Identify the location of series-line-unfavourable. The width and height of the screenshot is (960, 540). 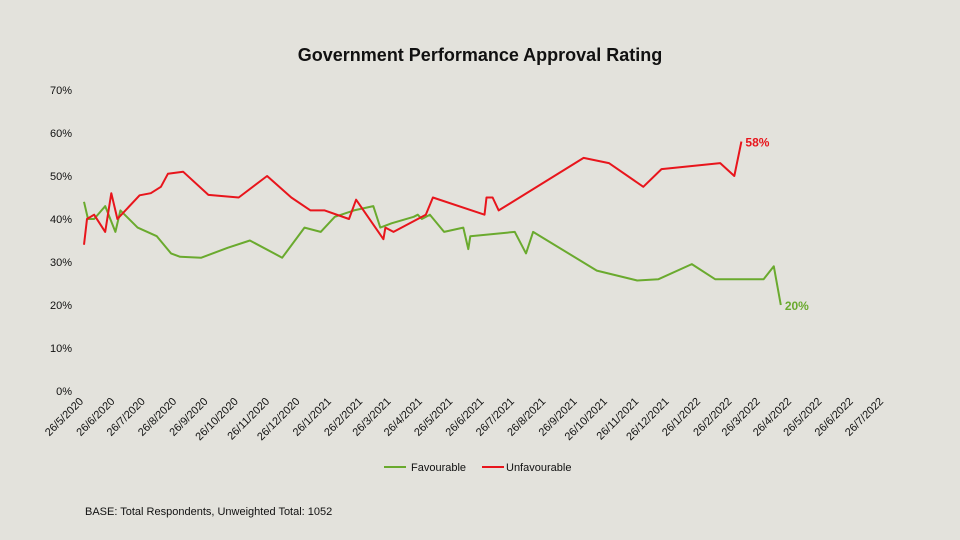
(413, 193).